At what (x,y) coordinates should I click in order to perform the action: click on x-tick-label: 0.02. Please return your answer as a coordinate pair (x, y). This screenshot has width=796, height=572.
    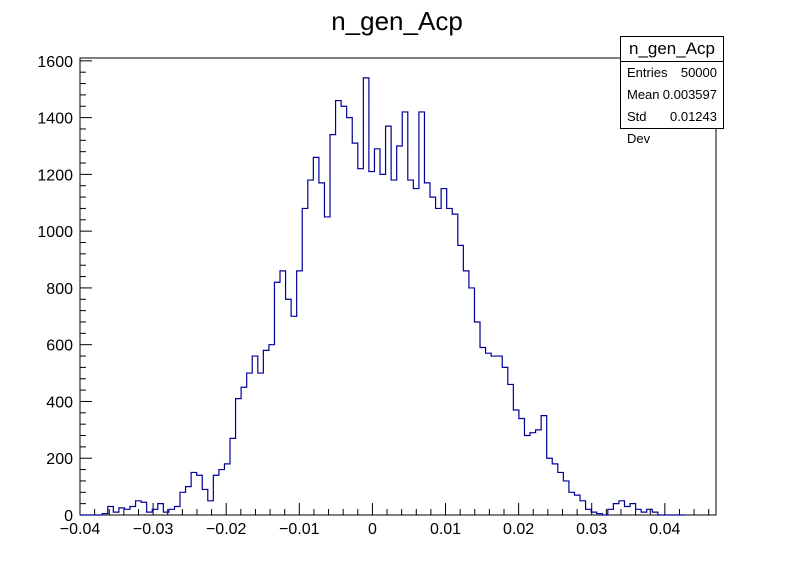
    Looking at the image, I should click on (518, 529).